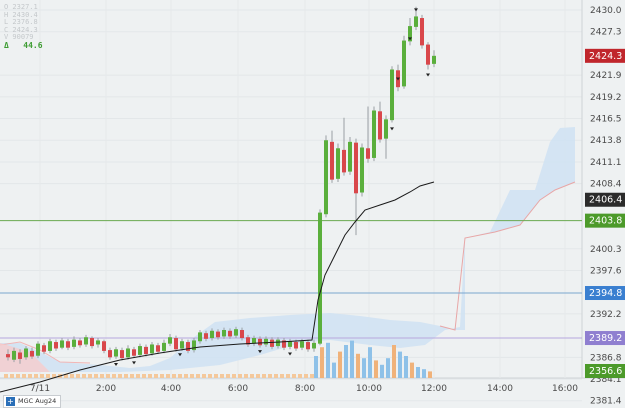 This screenshot has width=625, height=408. I want to click on price-label-text: 2356.6, so click(605, 371).